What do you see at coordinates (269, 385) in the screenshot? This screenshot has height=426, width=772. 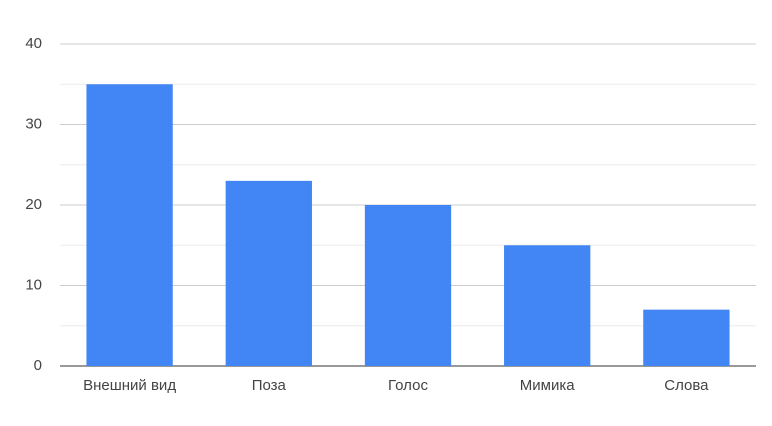 I see `x-tick-label: Поза` at bounding box center [269, 385].